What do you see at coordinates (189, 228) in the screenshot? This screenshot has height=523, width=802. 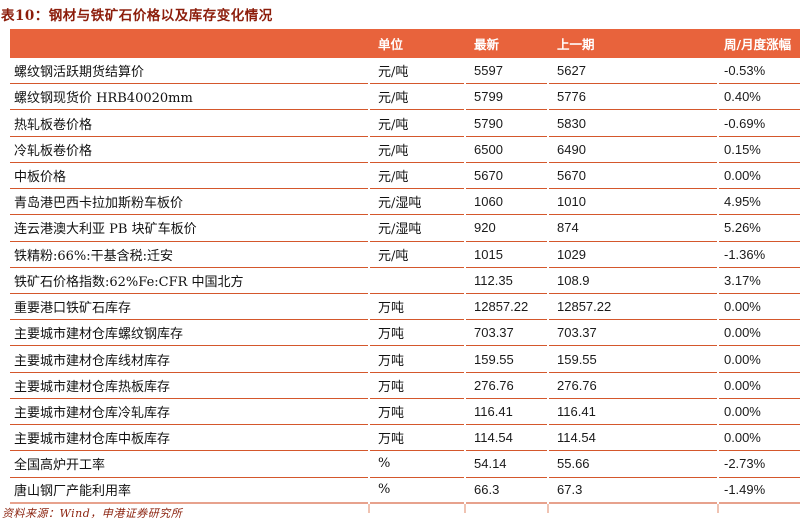 I see `row-label: 连云港澳大利亚 PB 块矿车板价` at bounding box center [189, 228].